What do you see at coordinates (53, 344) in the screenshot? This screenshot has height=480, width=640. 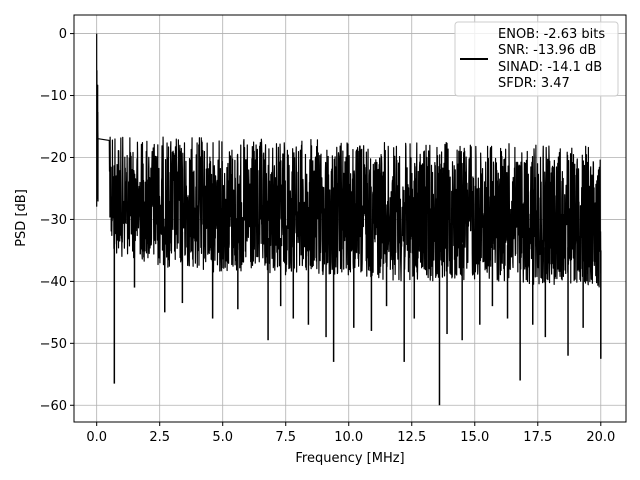 I see `y-tick-label: −50` at bounding box center [53, 344].